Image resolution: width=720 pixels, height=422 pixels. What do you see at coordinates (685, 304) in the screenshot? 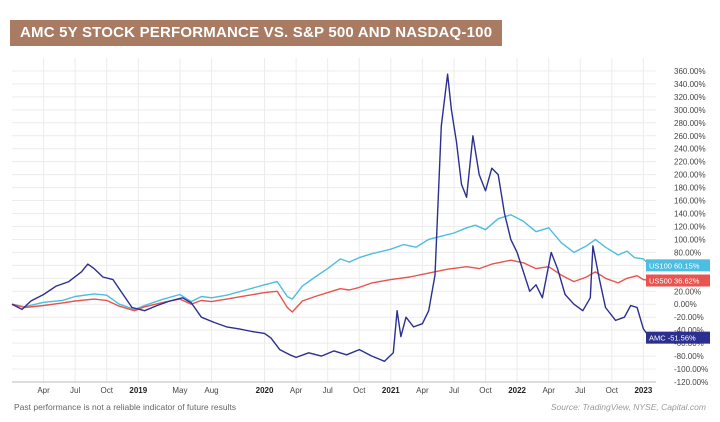
I see `y-tick-label: 0.00%` at bounding box center [685, 304].